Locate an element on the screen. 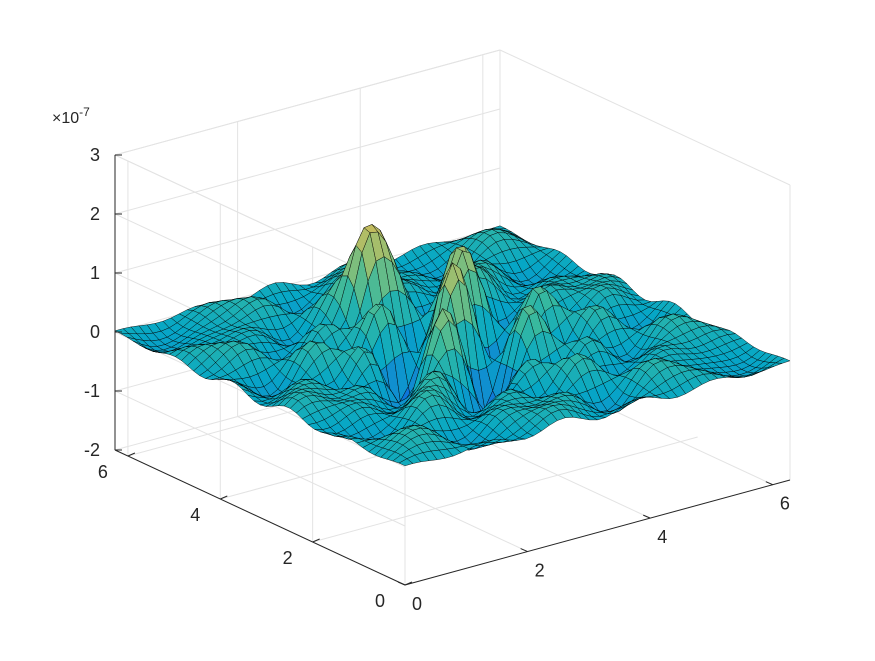  z-tick-label: 3 is located at coordinates (95, 155).